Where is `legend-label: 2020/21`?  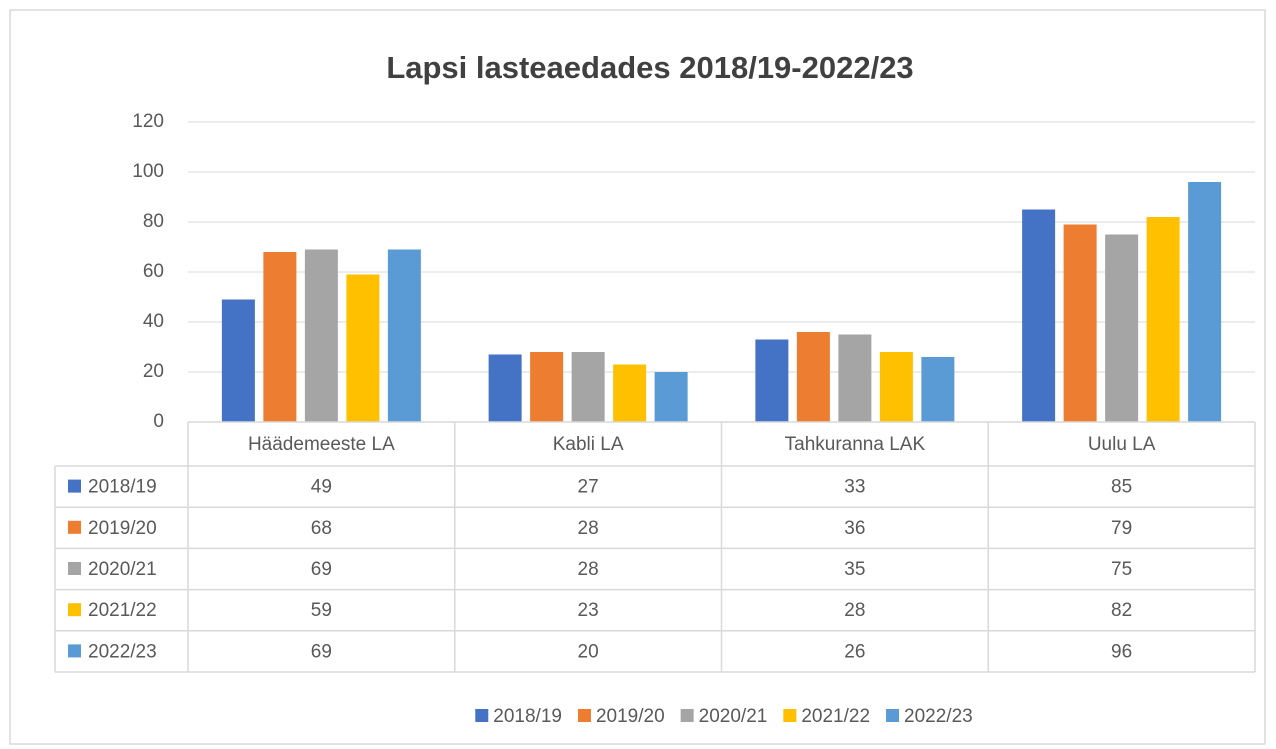 legend-label: 2020/21 is located at coordinates (733, 716).